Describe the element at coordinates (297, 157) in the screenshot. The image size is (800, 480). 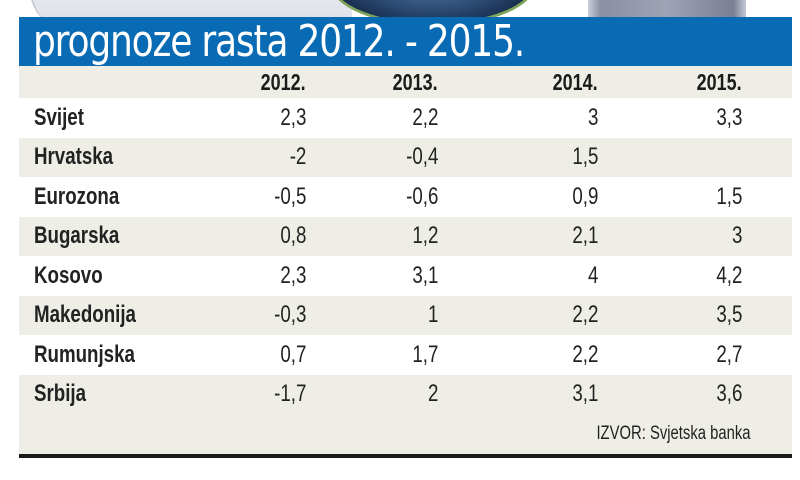
I see `value-cell: -2` at that location.